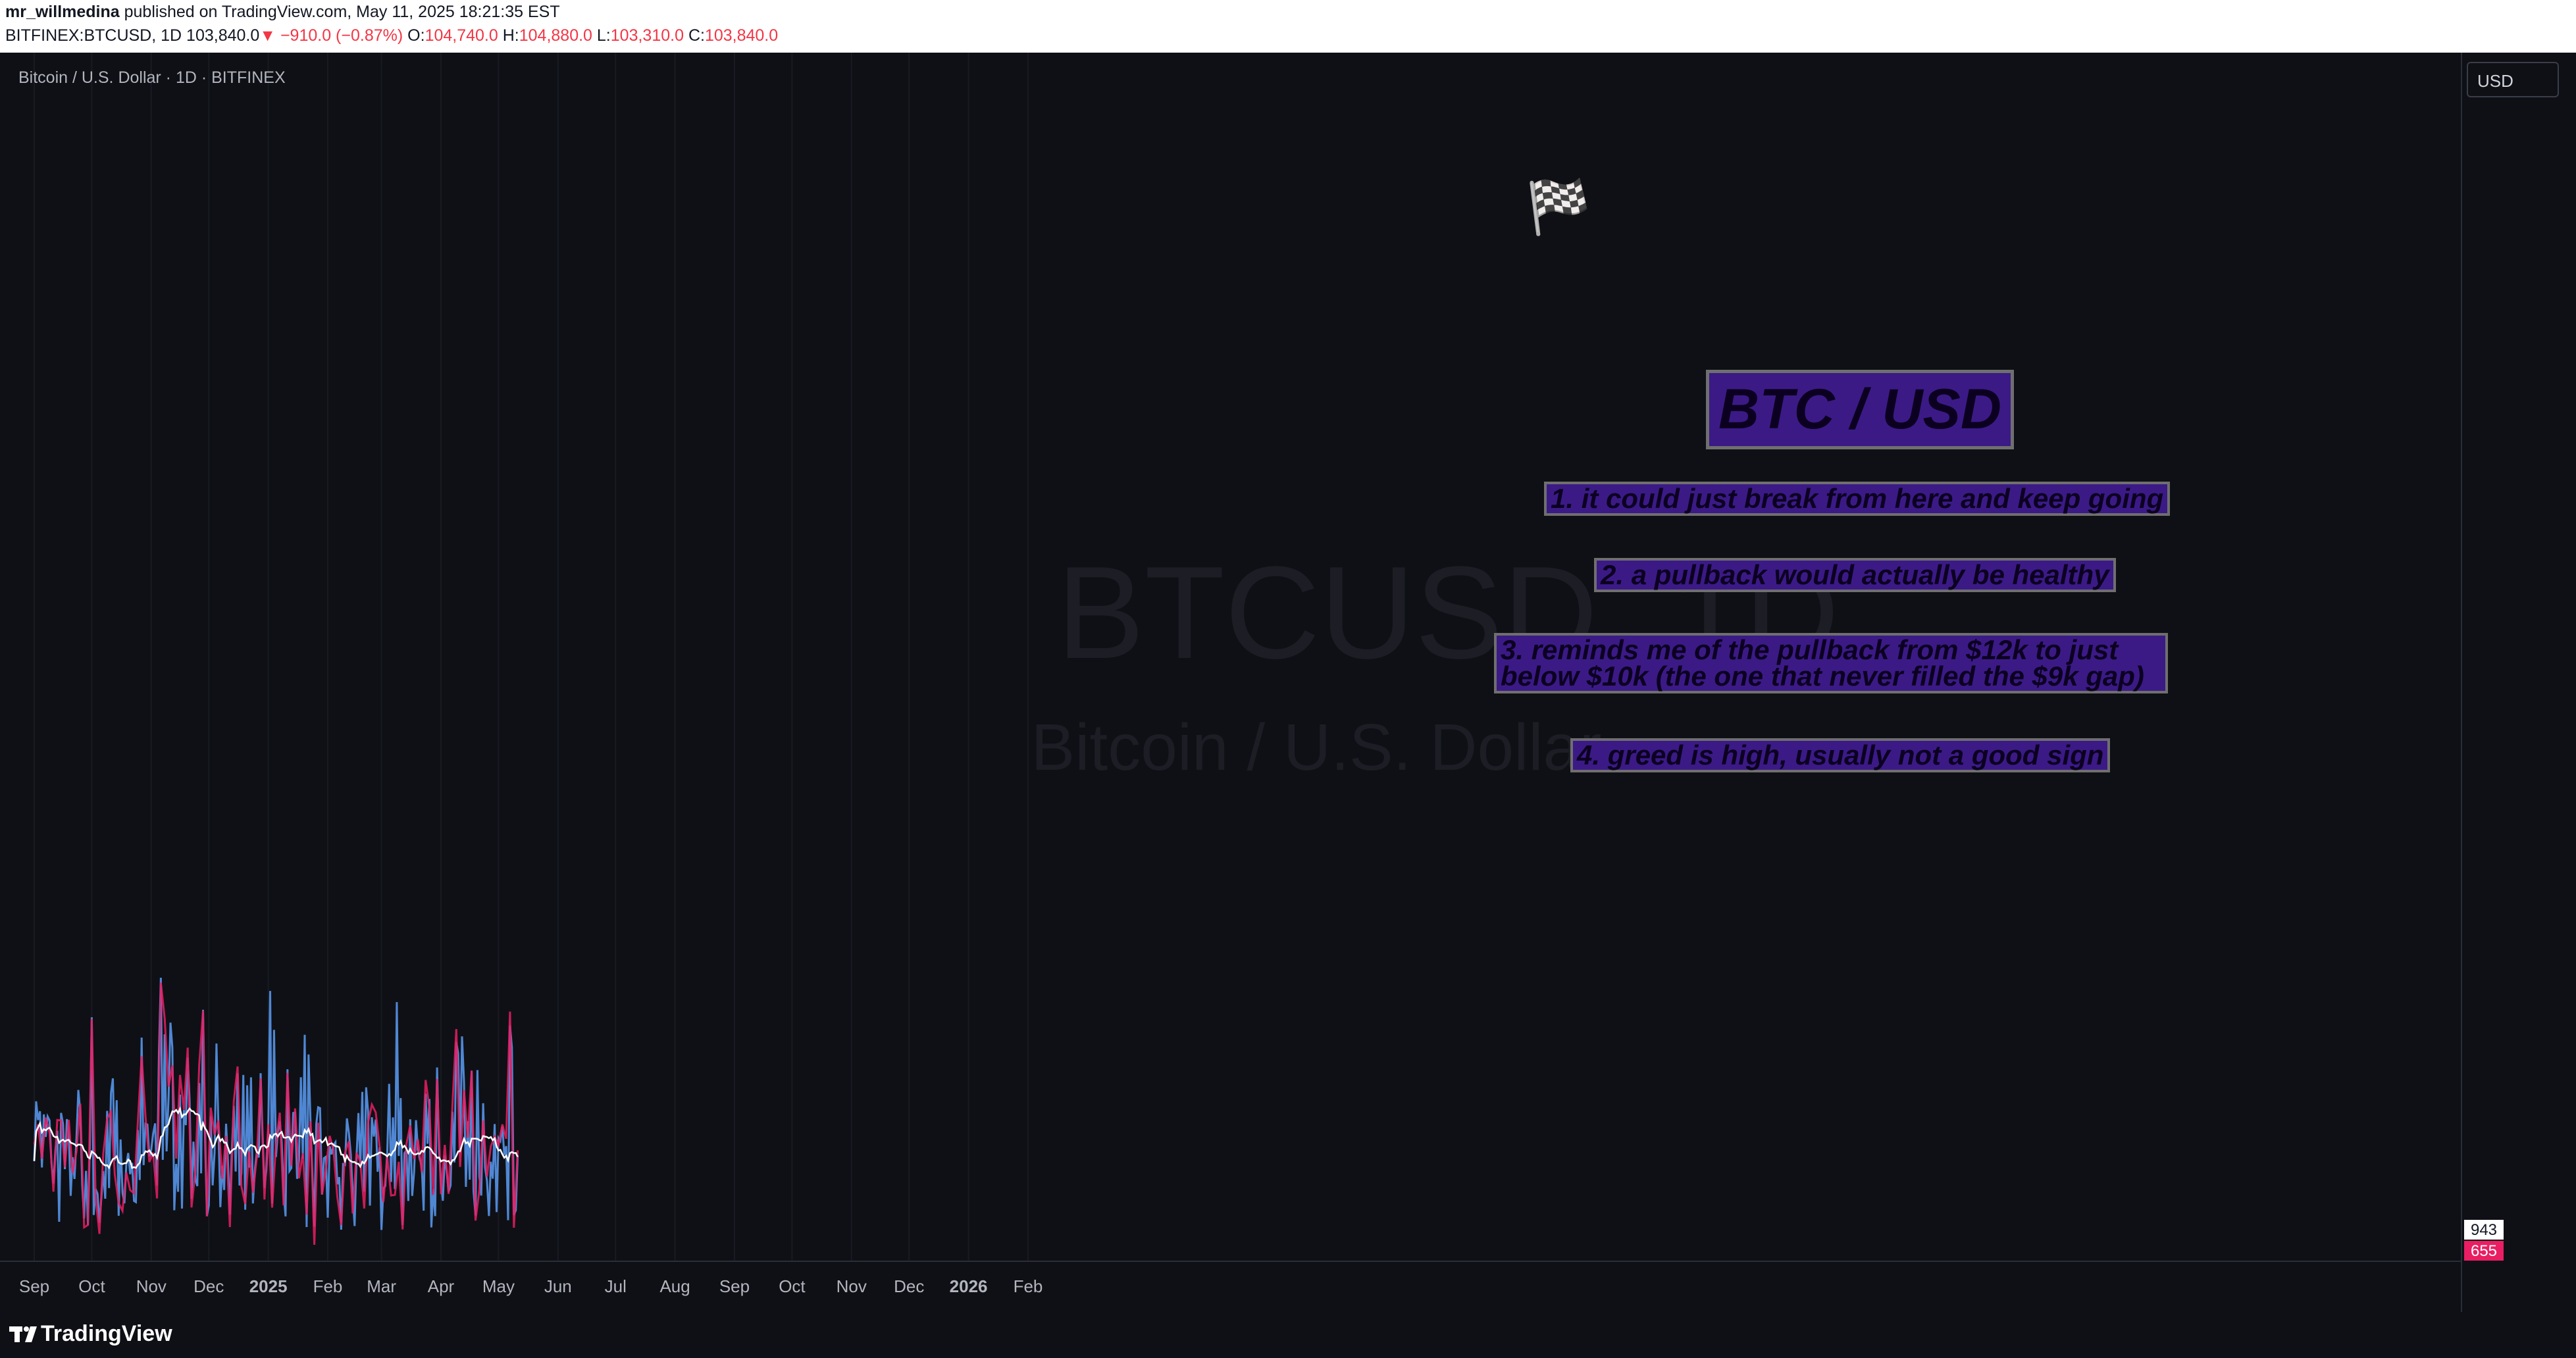 The height and width of the screenshot is (1358, 2576). I want to click on x-tick-label: Apr, so click(441, 1286).